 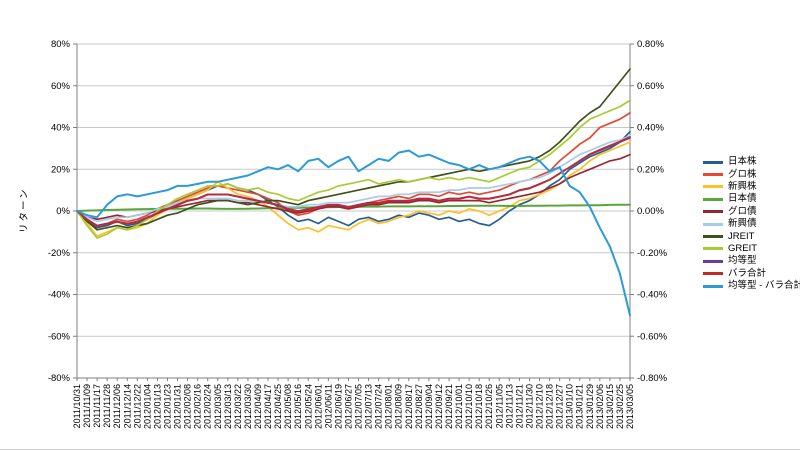 I want to click on x-axis-label: 2012/09/12, so click(x=439, y=406).